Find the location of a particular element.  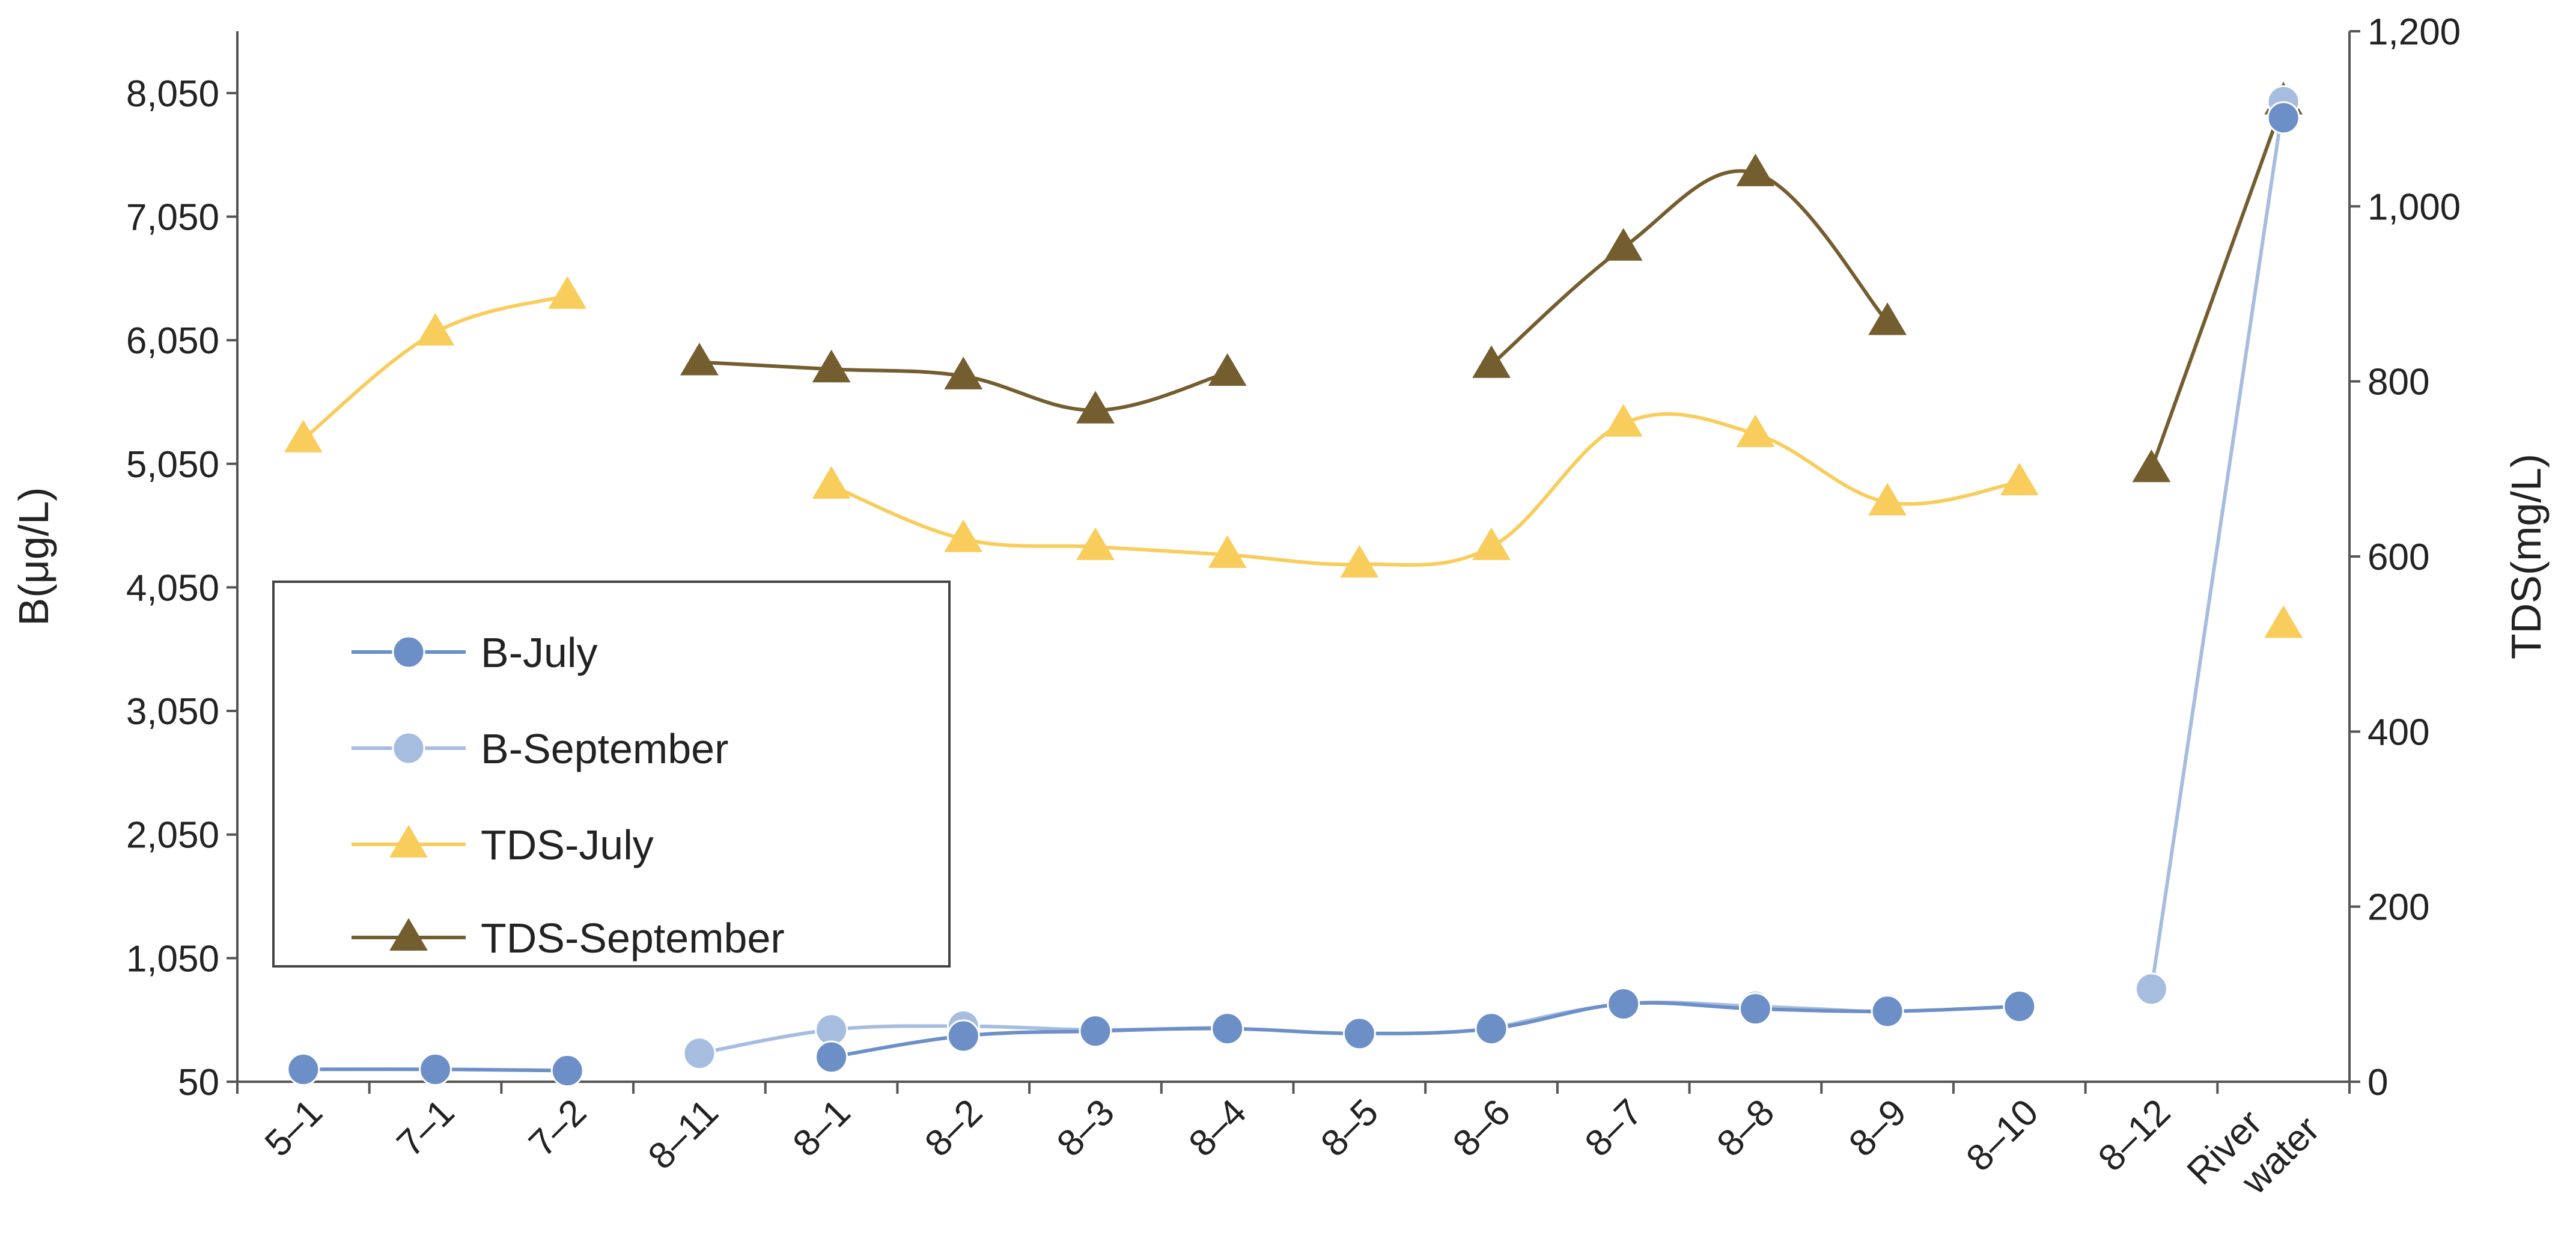

x-tick-label: 8–6 is located at coordinates (1481, 1128).